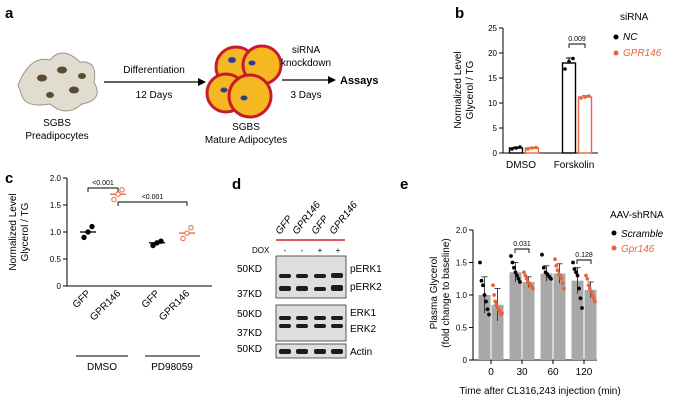  What do you see at coordinates (103, 183) in the screenshot?
I see `chart-c-pvalue: <0.001` at bounding box center [103, 183].